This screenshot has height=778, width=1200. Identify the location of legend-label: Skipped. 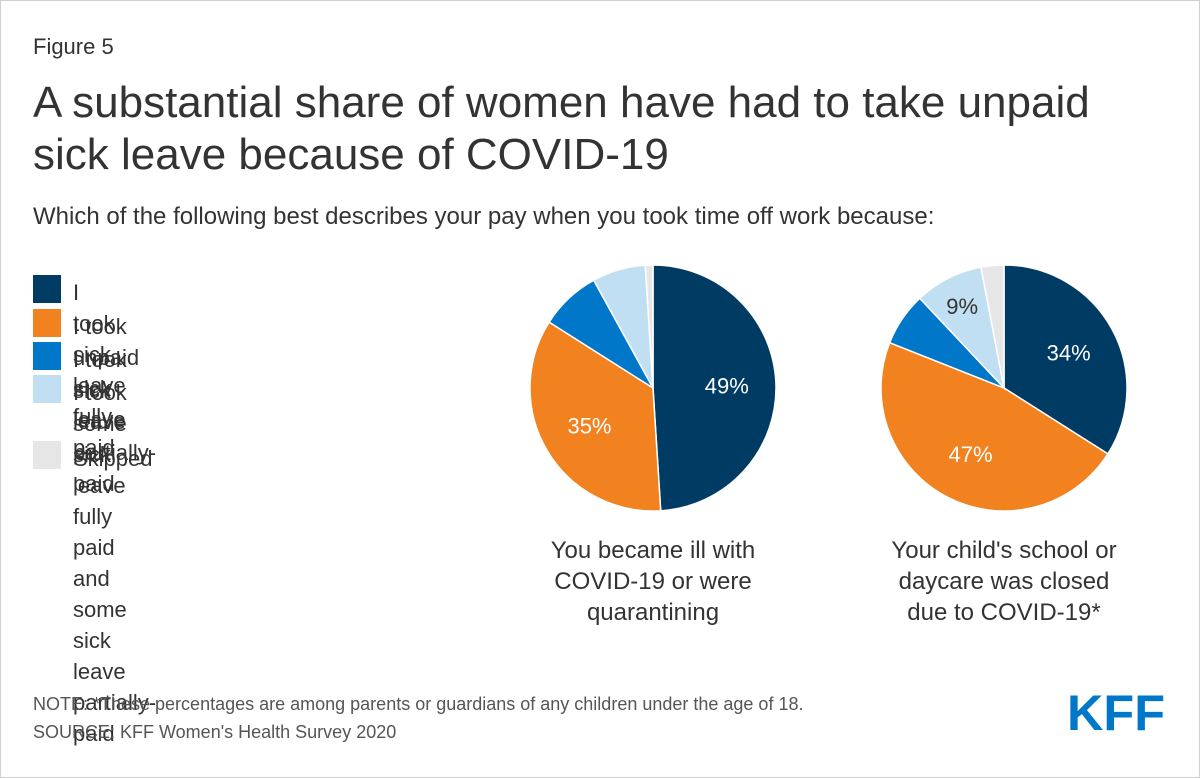
(113, 458).